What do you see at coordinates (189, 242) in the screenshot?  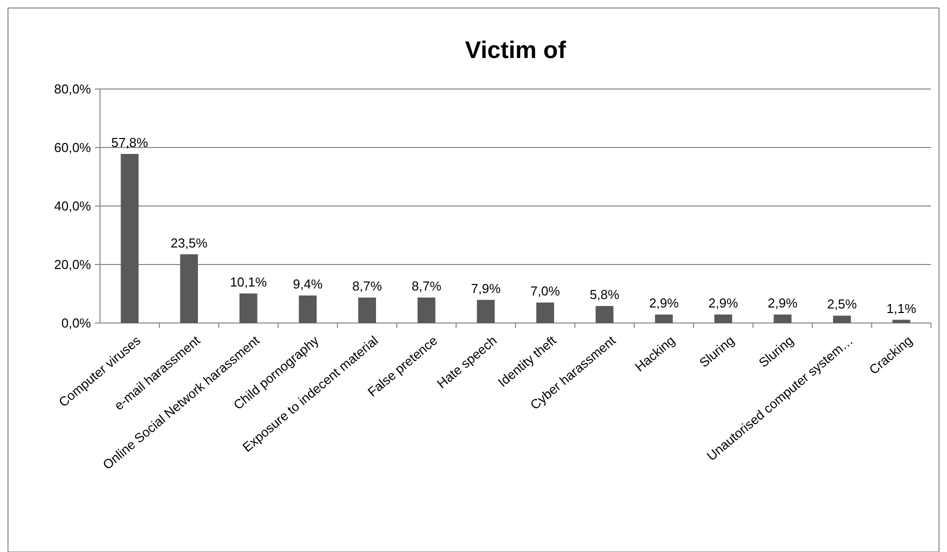 I see `data-label: 23,5%` at bounding box center [189, 242].